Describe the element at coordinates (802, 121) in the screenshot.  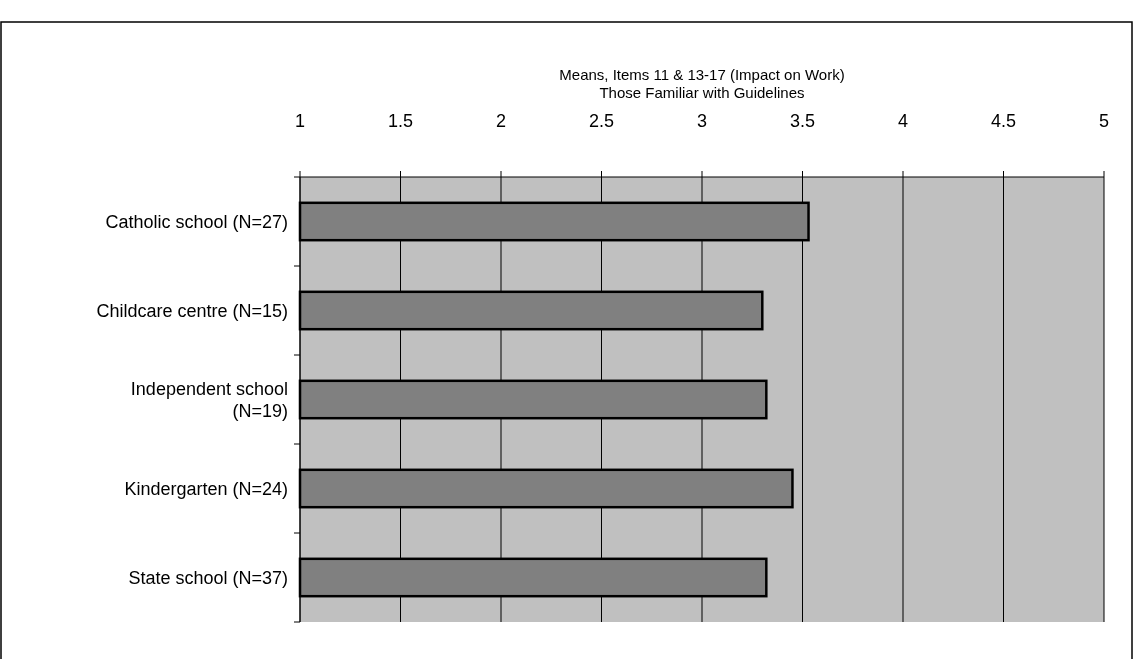
I see `x-tick-label: 3.5` at that location.